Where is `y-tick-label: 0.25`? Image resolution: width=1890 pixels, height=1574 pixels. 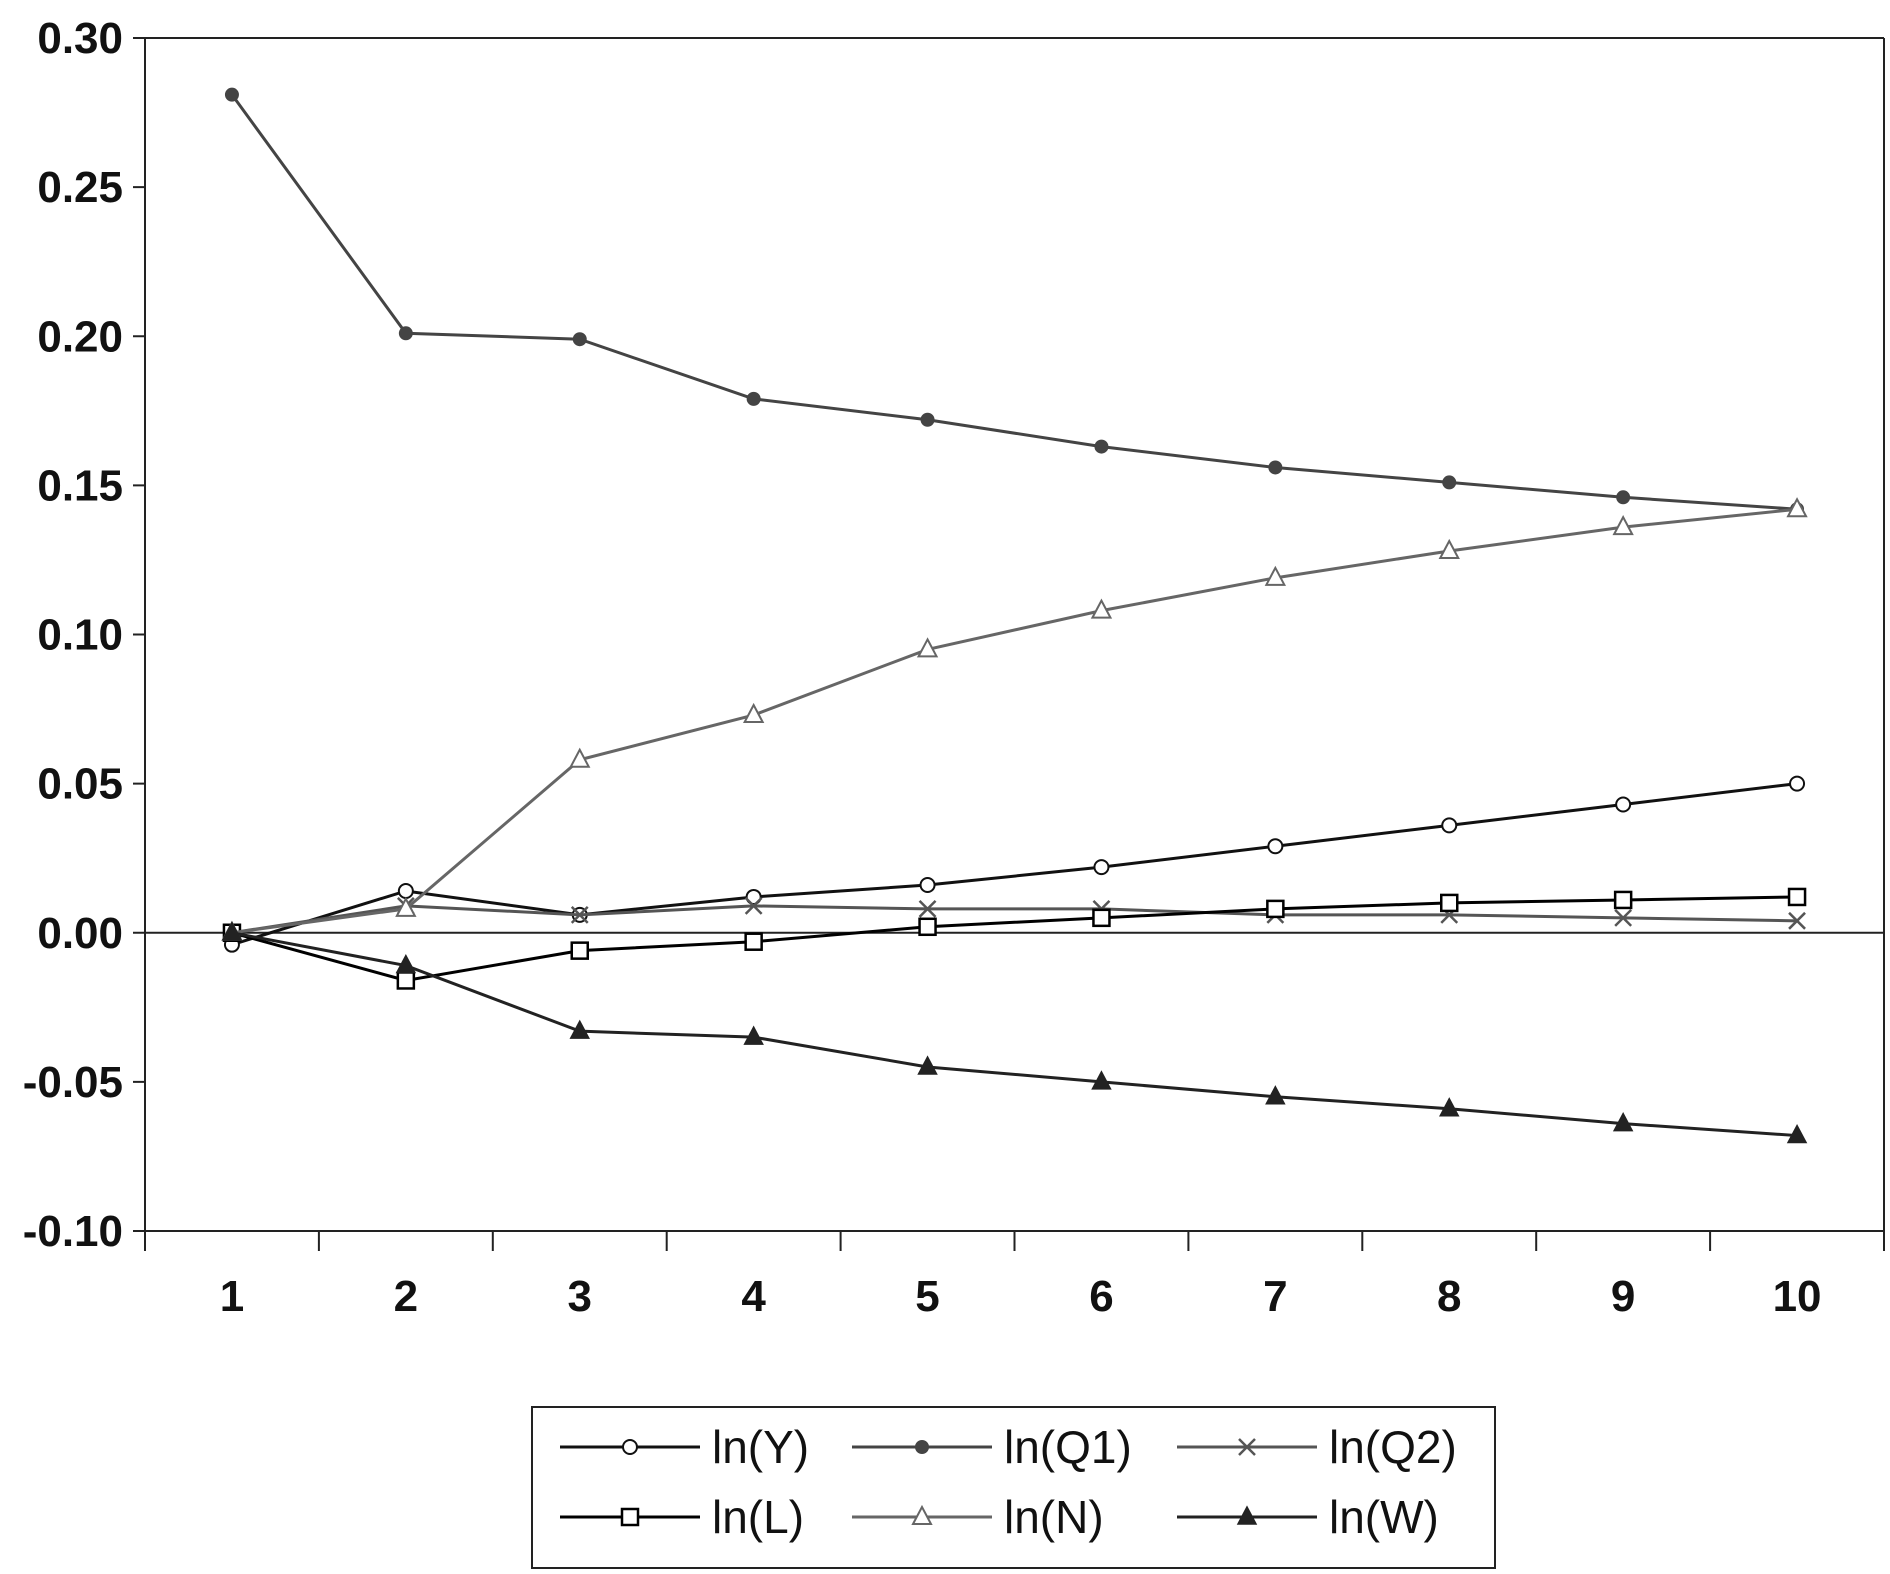
y-tick-label: 0.25 is located at coordinates (80, 187).